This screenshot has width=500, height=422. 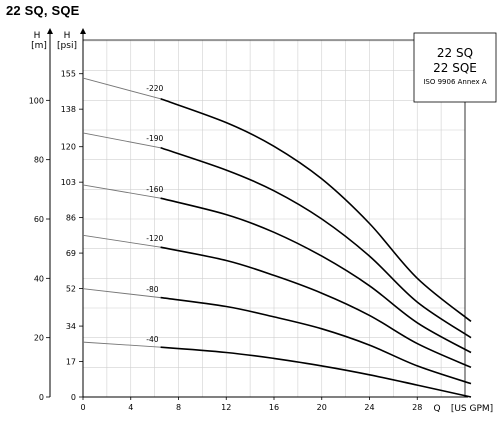 What do you see at coordinates (41, 397) in the screenshot?
I see `m-tick-label: 0` at bounding box center [41, 397].